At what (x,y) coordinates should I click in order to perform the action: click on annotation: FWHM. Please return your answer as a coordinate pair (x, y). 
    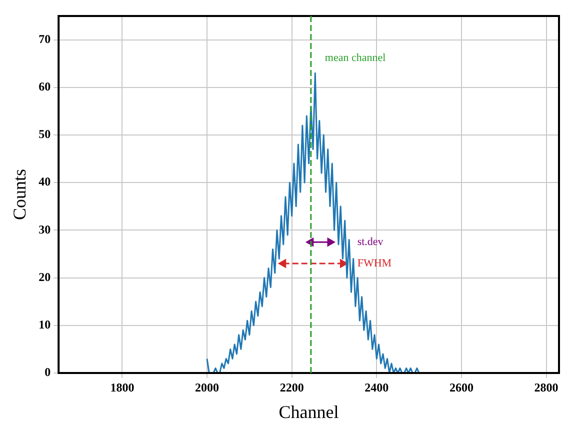
    Looking at the image, I should click on (374, 263).